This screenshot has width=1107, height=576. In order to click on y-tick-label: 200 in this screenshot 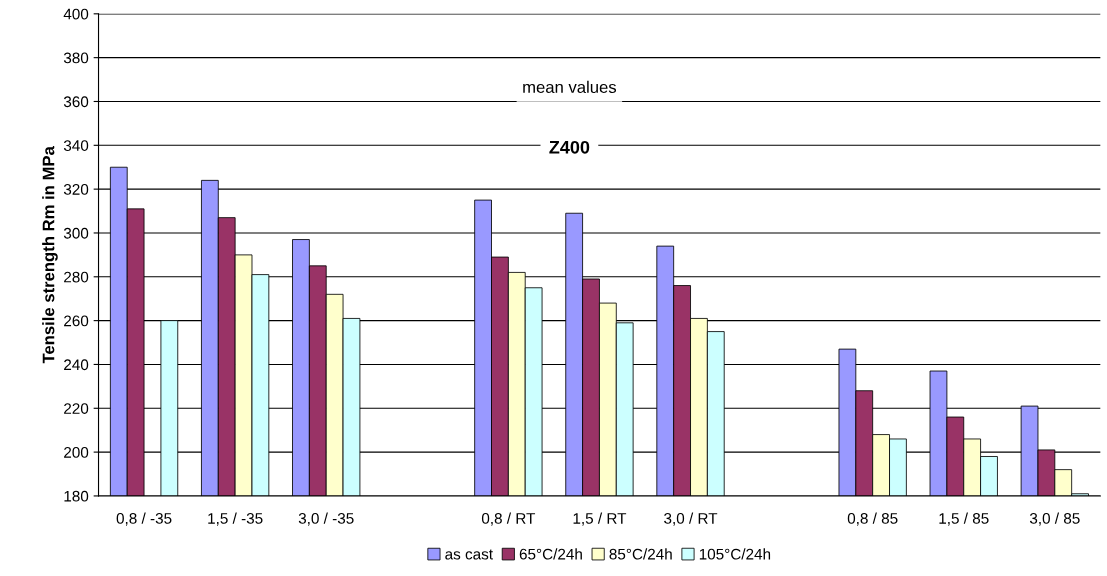, I will do `click(76, 452)`.